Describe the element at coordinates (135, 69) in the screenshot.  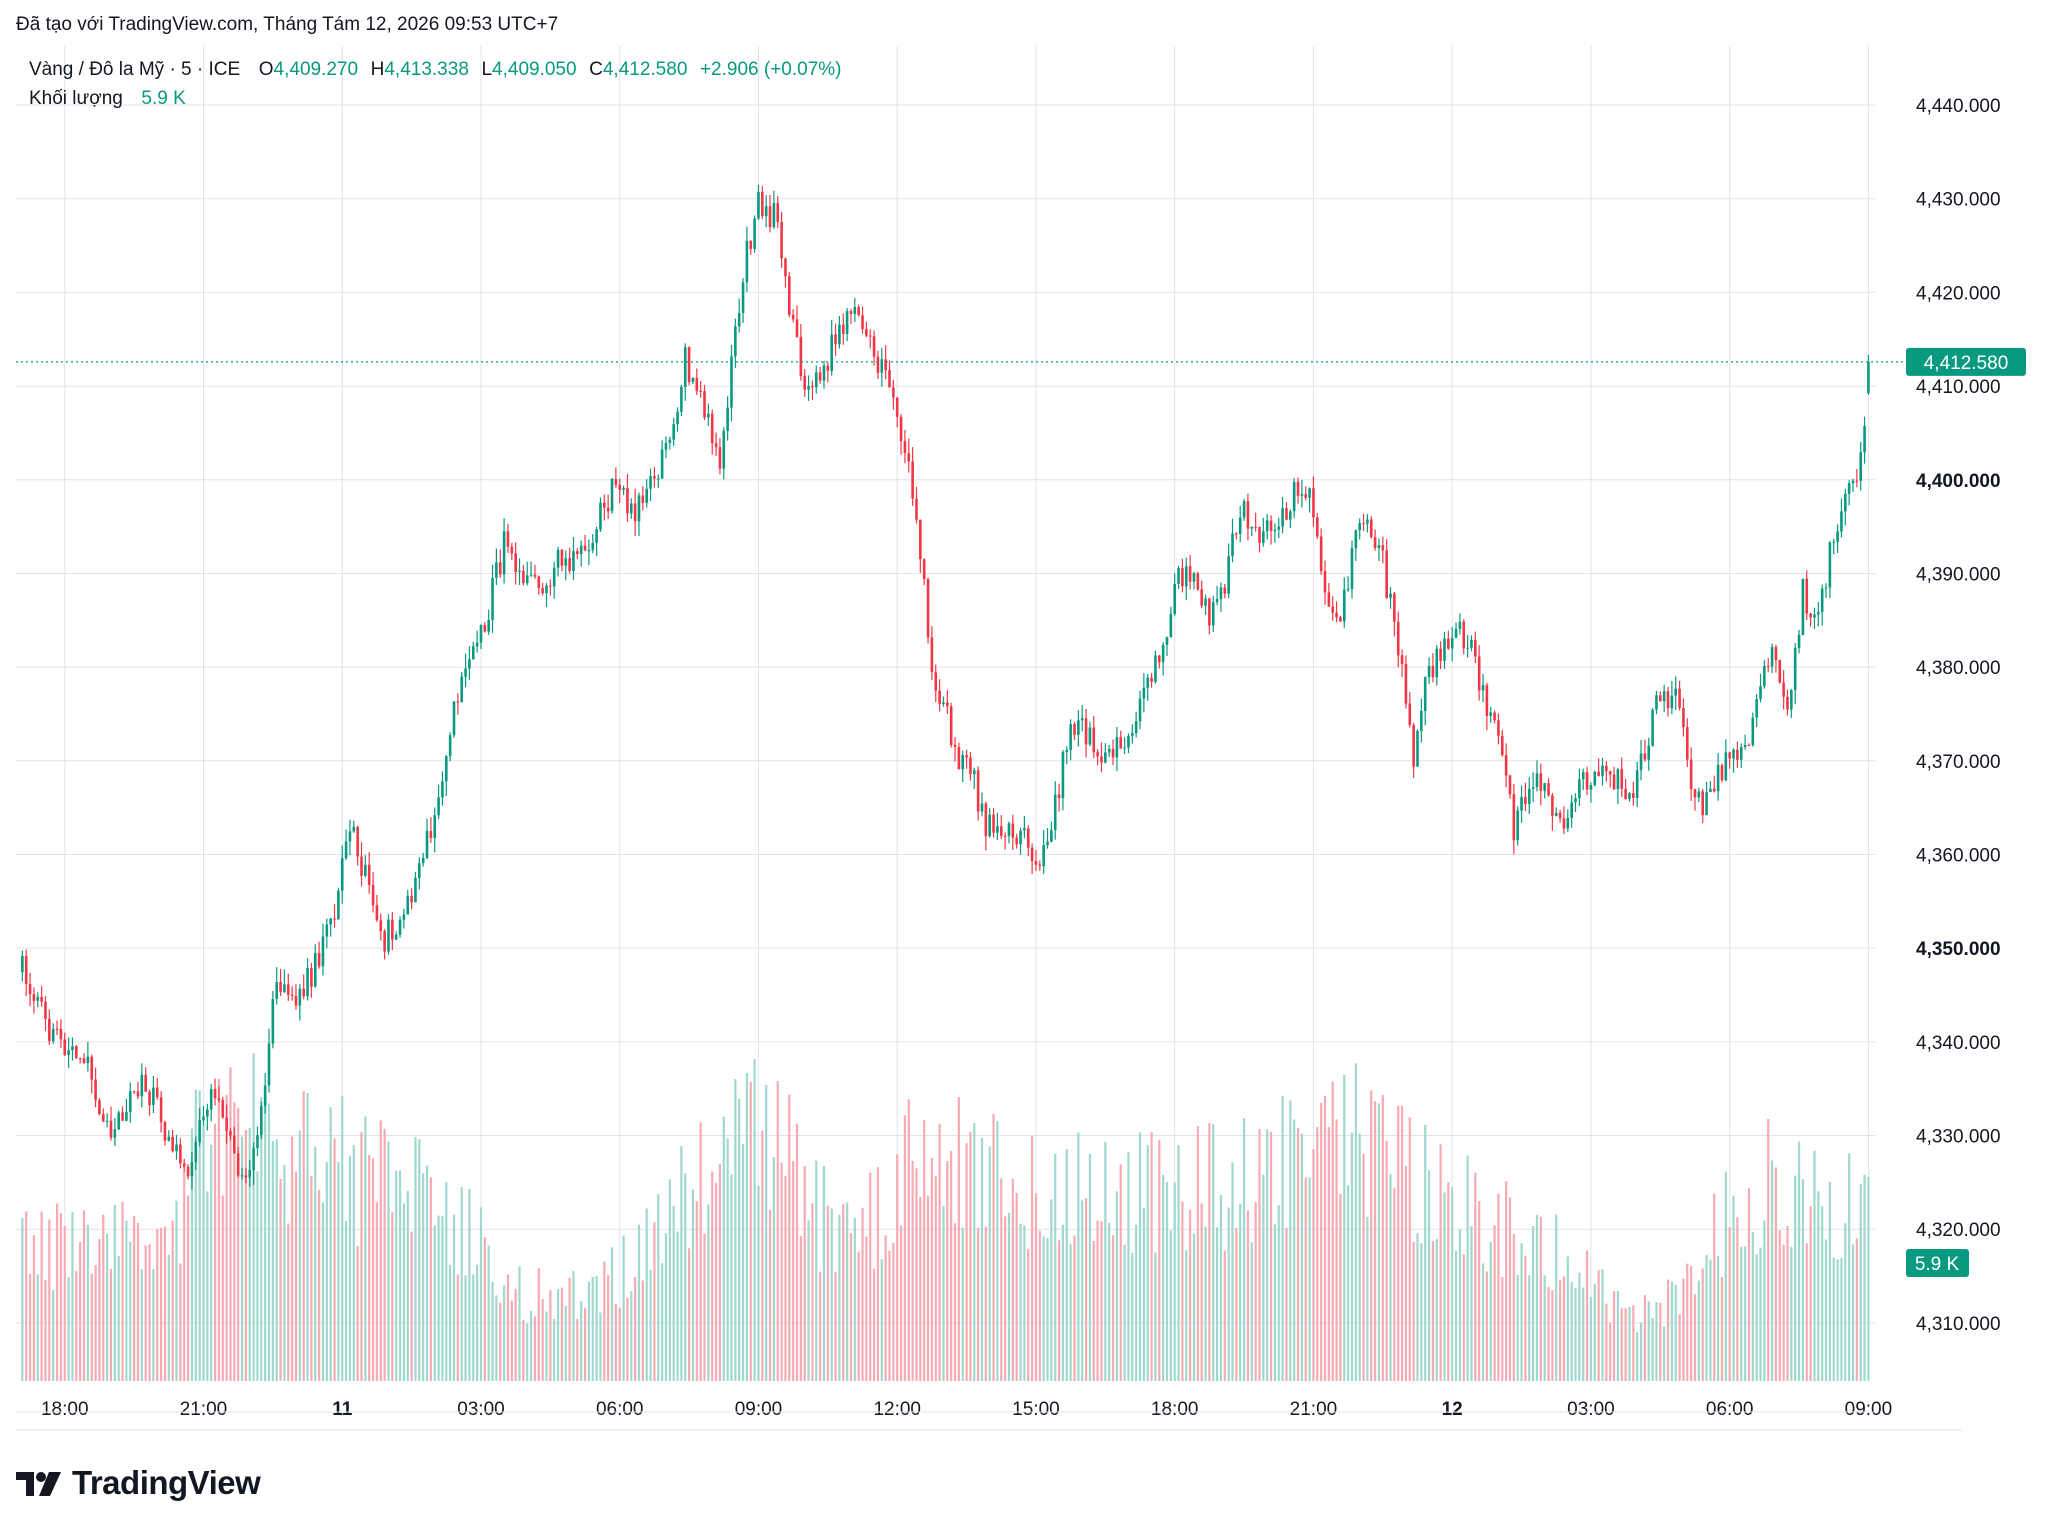
I see `symbol-name: Vàng / Đô la Mỹ · 5 · ICE` at that location.